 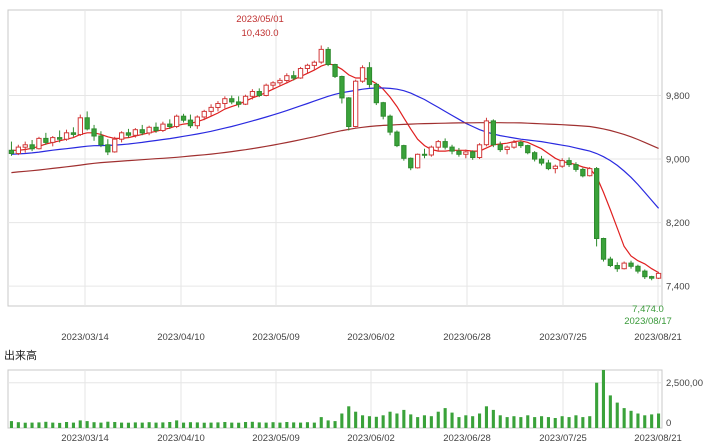 I want to click on price-y-tick-label: 8,200, so click(x=678, y=223).